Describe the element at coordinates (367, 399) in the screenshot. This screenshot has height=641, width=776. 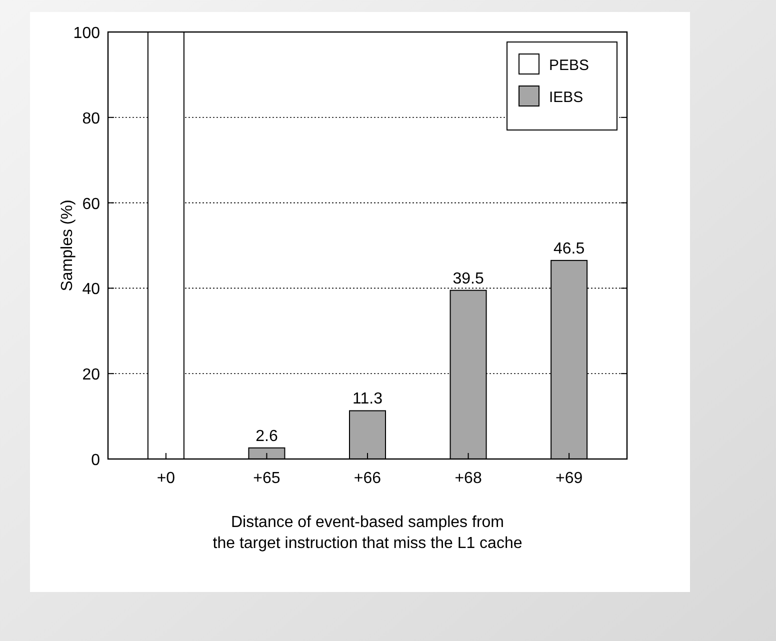
I see `data-label: 11.3` at that location.